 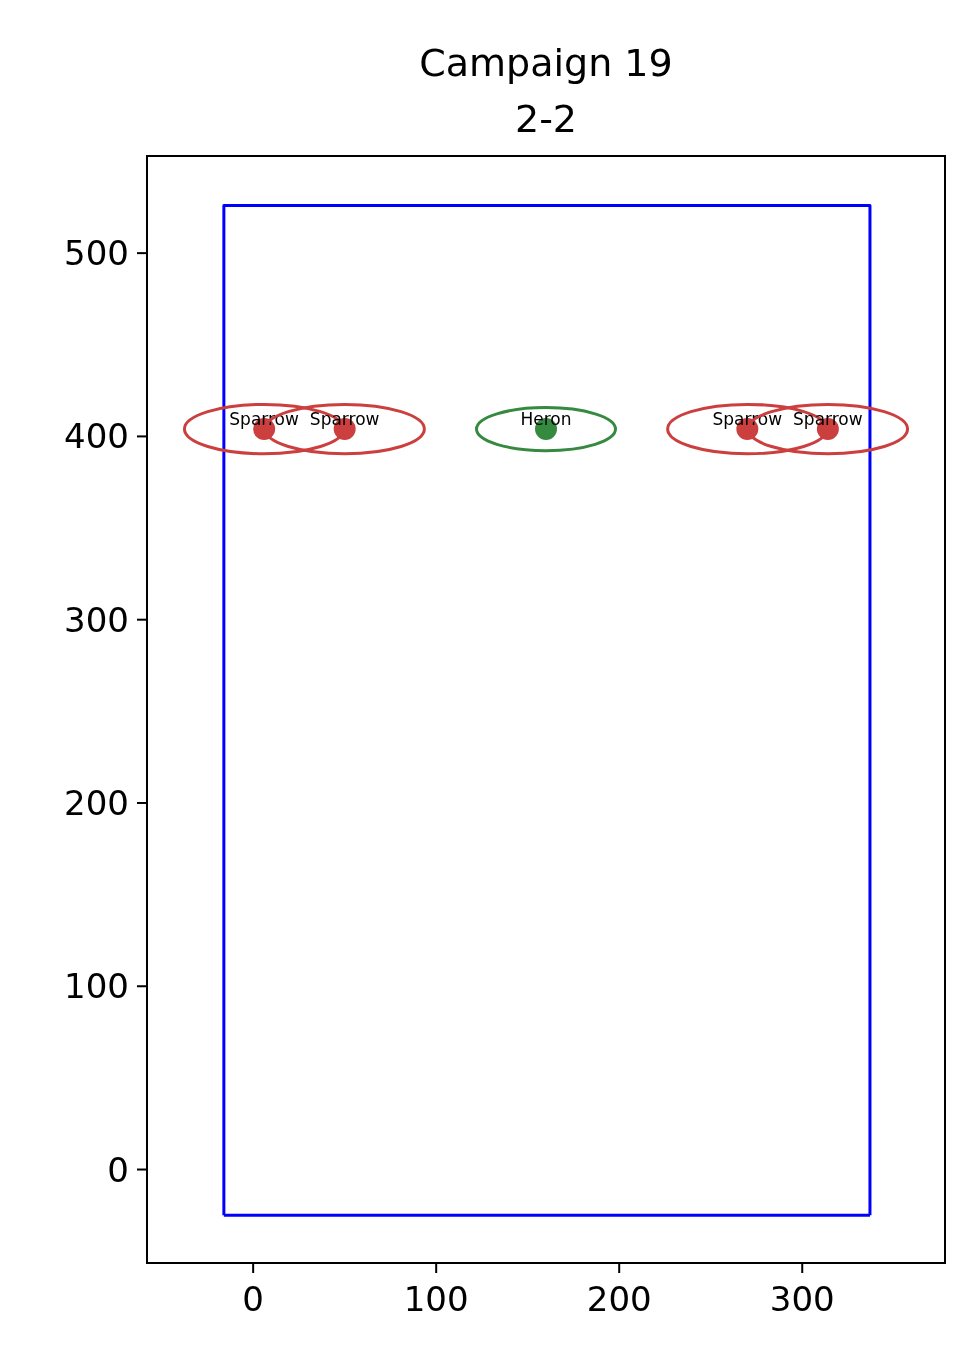 What do you see at coordinates (253, 1299) in the screenshot?
I see `x-tick-label: 0` at bounding box center [253, 1299].